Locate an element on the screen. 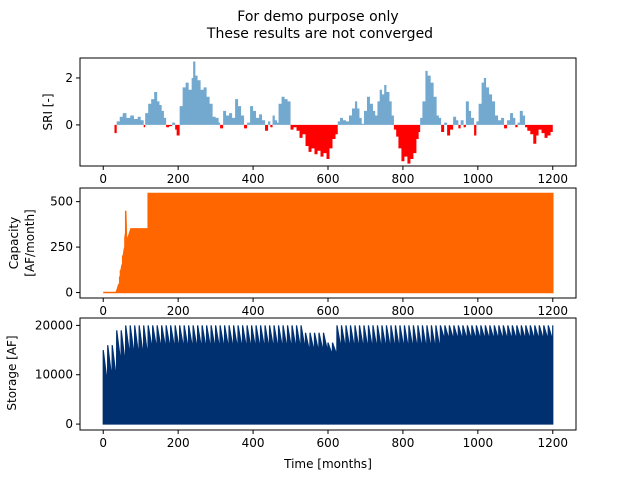  storage-ylabel: Storage [AF] is located at coordinates (12, 372).